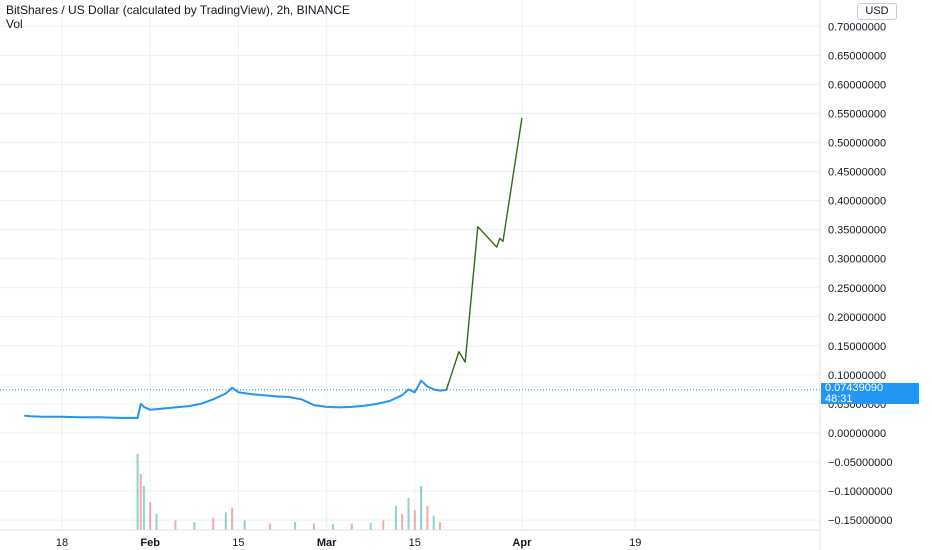  I want to click on last-price-label: 0.07439090 48:31, so click(870, 393).